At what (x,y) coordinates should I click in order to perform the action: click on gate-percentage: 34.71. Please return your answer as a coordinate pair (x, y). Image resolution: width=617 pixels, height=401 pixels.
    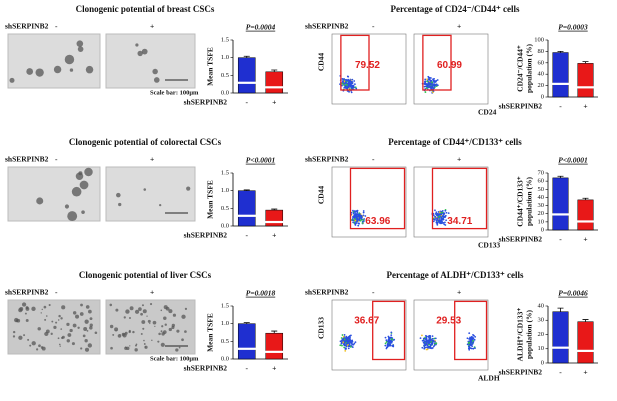
    Looking at the image, I should click on (459, 221).